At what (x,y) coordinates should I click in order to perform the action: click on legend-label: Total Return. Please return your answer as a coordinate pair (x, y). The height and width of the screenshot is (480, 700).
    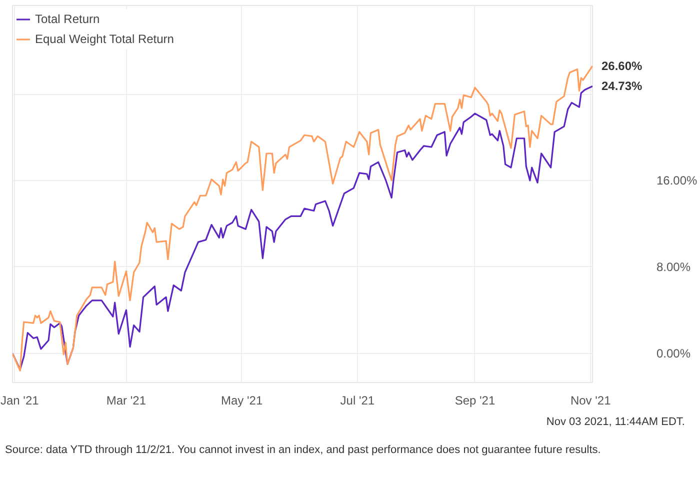
    Looking at the image, I should click on (67, 19).